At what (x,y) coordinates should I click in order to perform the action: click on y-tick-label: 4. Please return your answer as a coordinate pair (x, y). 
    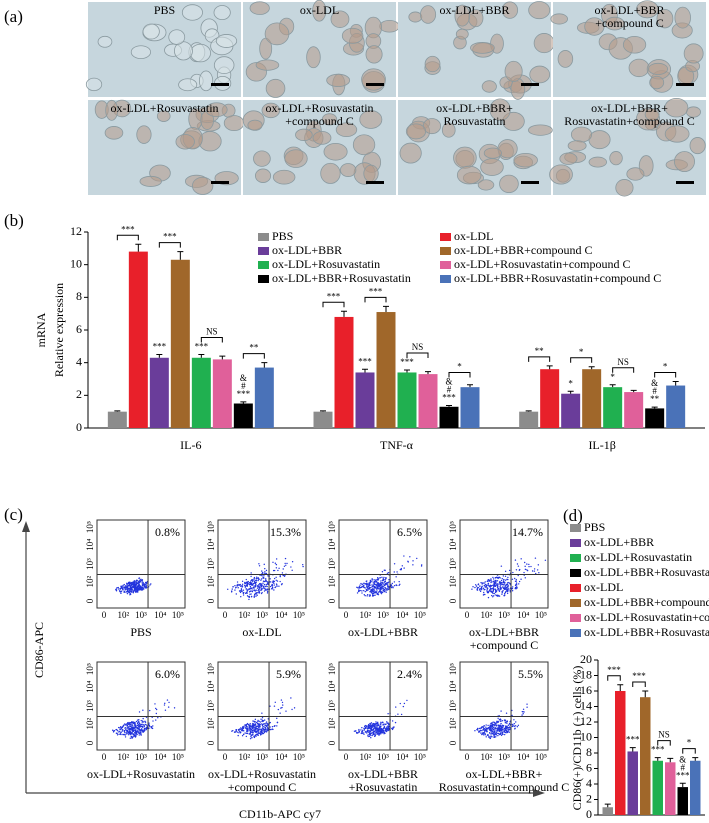
    Looking at the image, I should click on (589, 783).